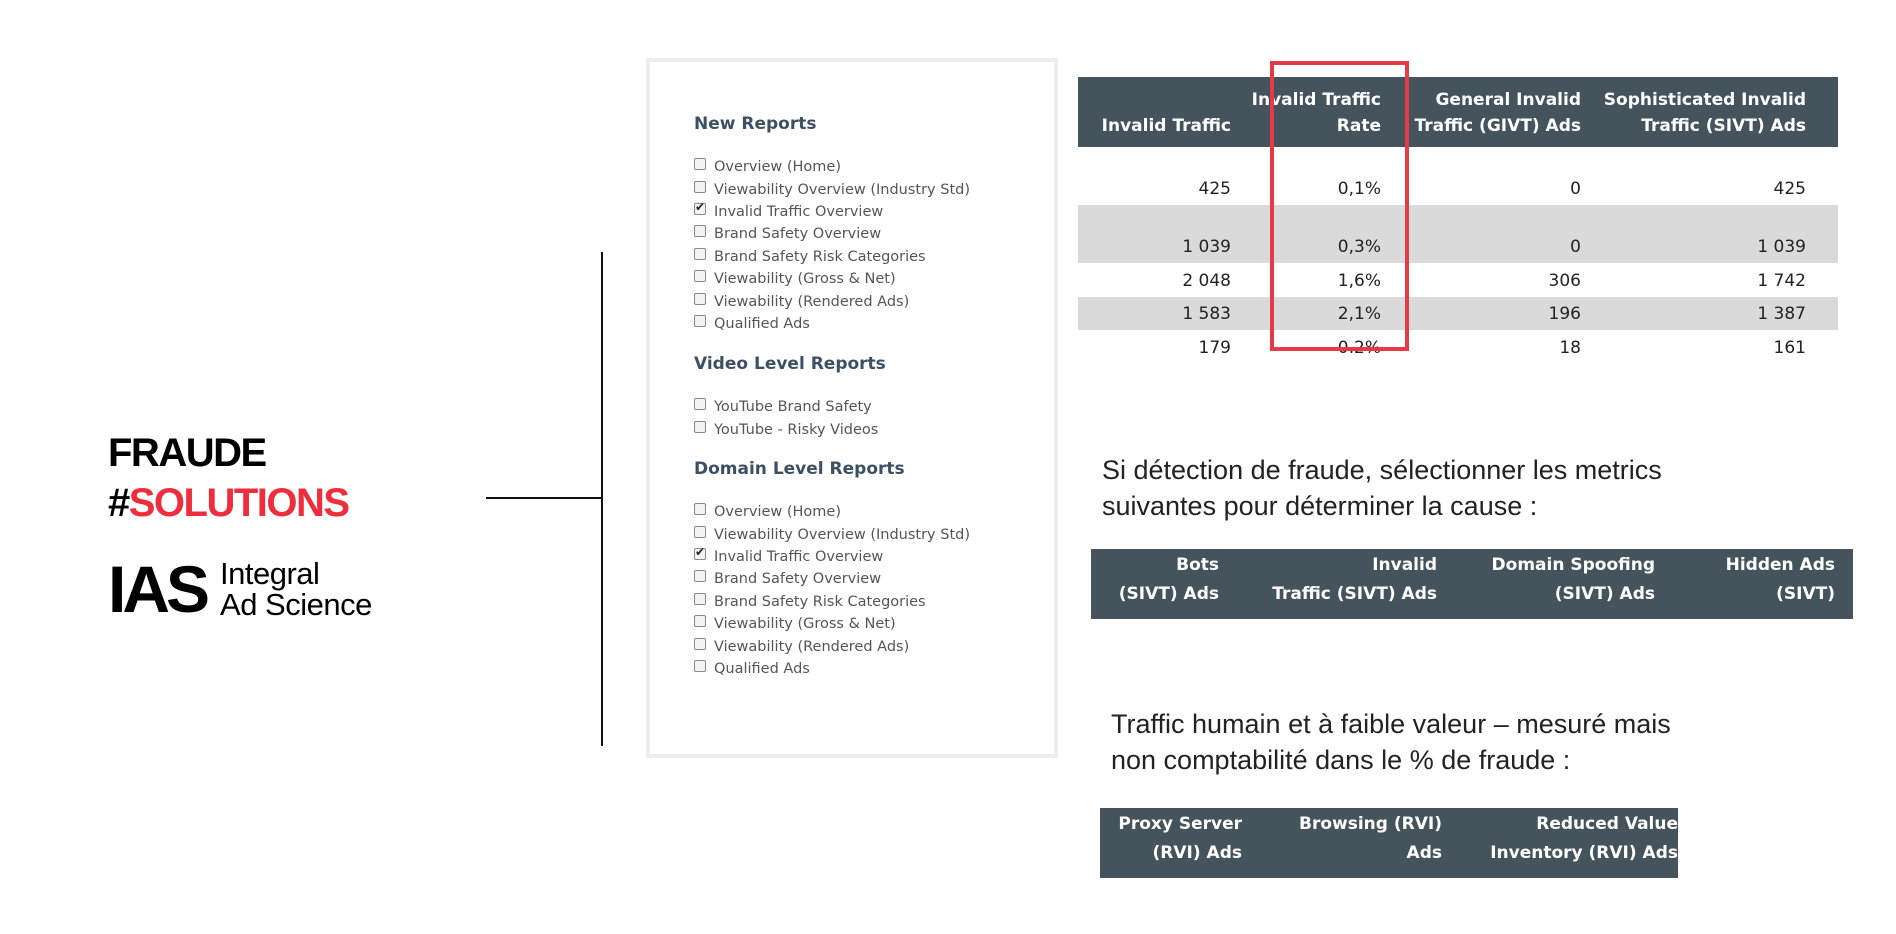  What do you see at coordinates (1383, 795) in the screenshot?
I see `metric-header-line: Incentivized` at bounding box center [1383, 795].